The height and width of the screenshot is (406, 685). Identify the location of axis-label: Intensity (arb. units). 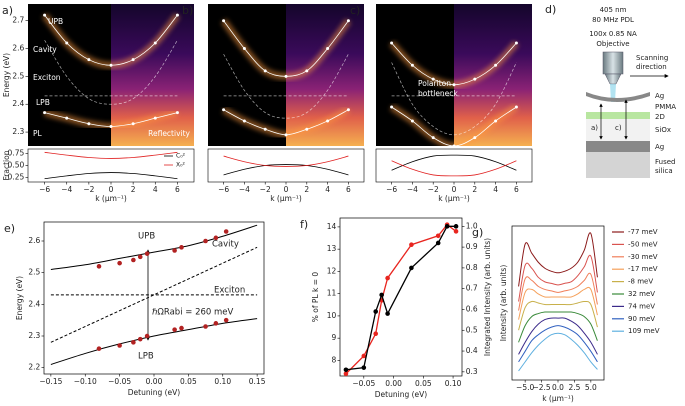
(503, 303).